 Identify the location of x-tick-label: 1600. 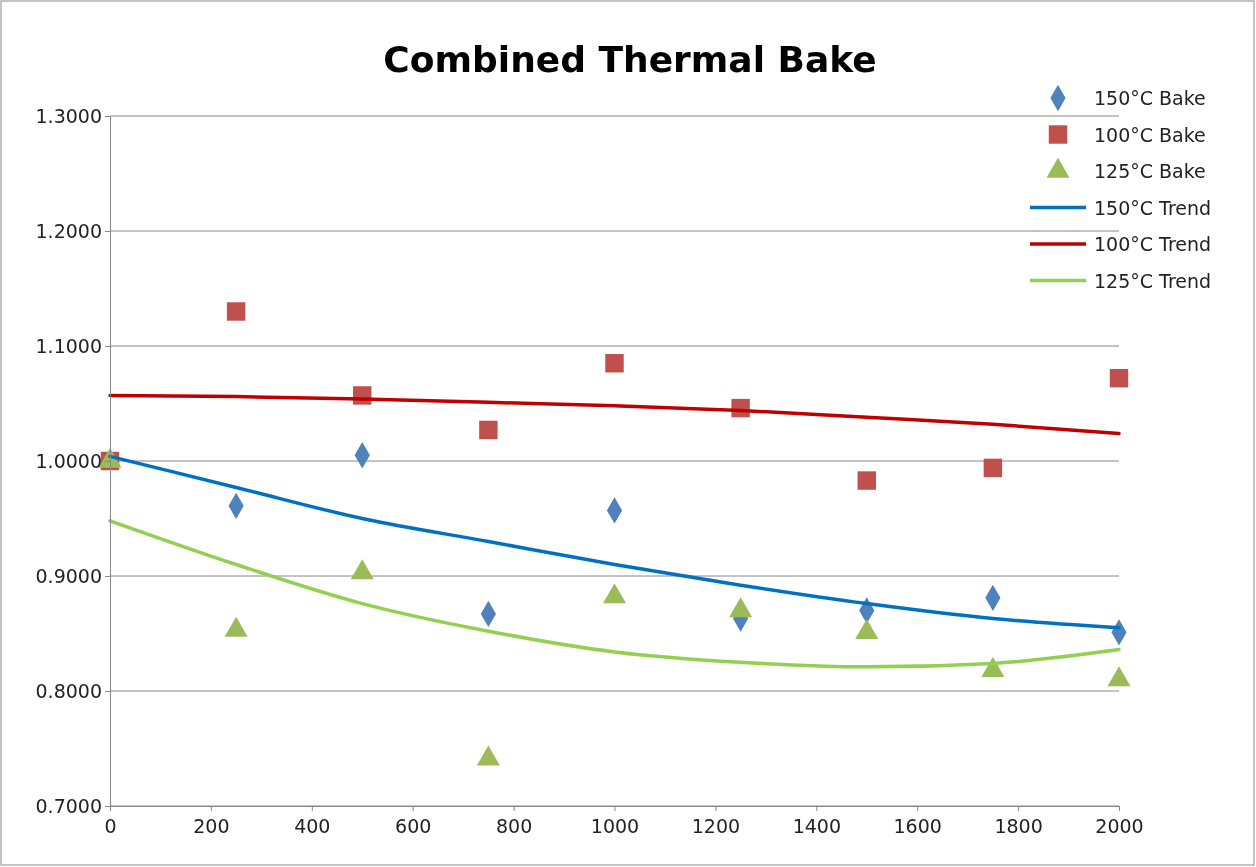
(917, 826).